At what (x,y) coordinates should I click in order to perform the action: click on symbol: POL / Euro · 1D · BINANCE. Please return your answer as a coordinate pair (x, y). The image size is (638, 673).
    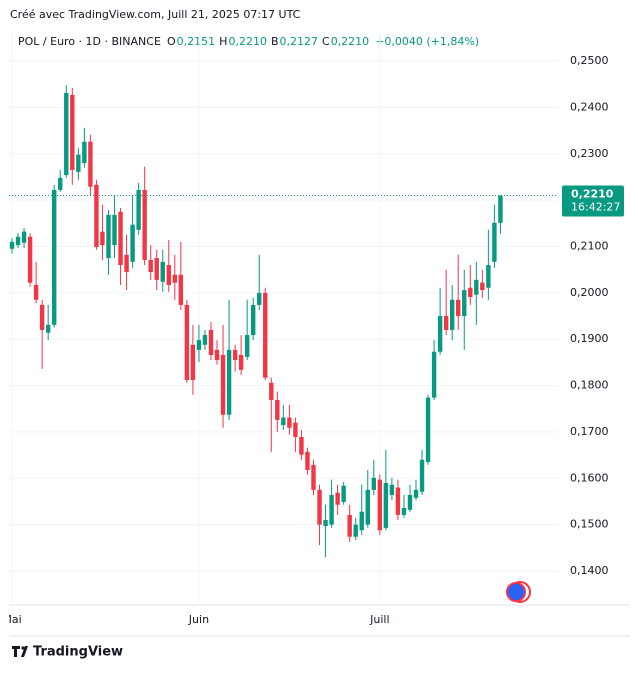
    Looking at the image, I should click on (89, 41).